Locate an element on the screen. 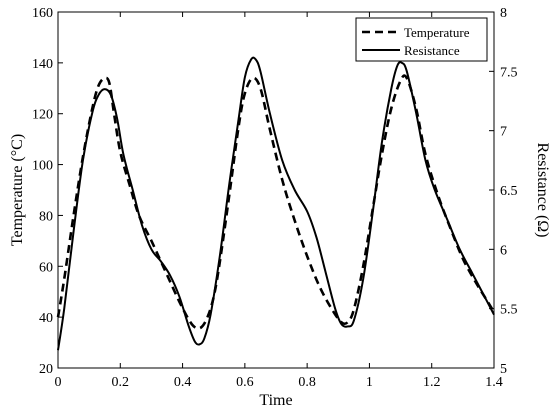 Image resolution: width=550 pixels, height=412 pixels. legend-resistance-label: Resistance is located at coordinates (432, 50).